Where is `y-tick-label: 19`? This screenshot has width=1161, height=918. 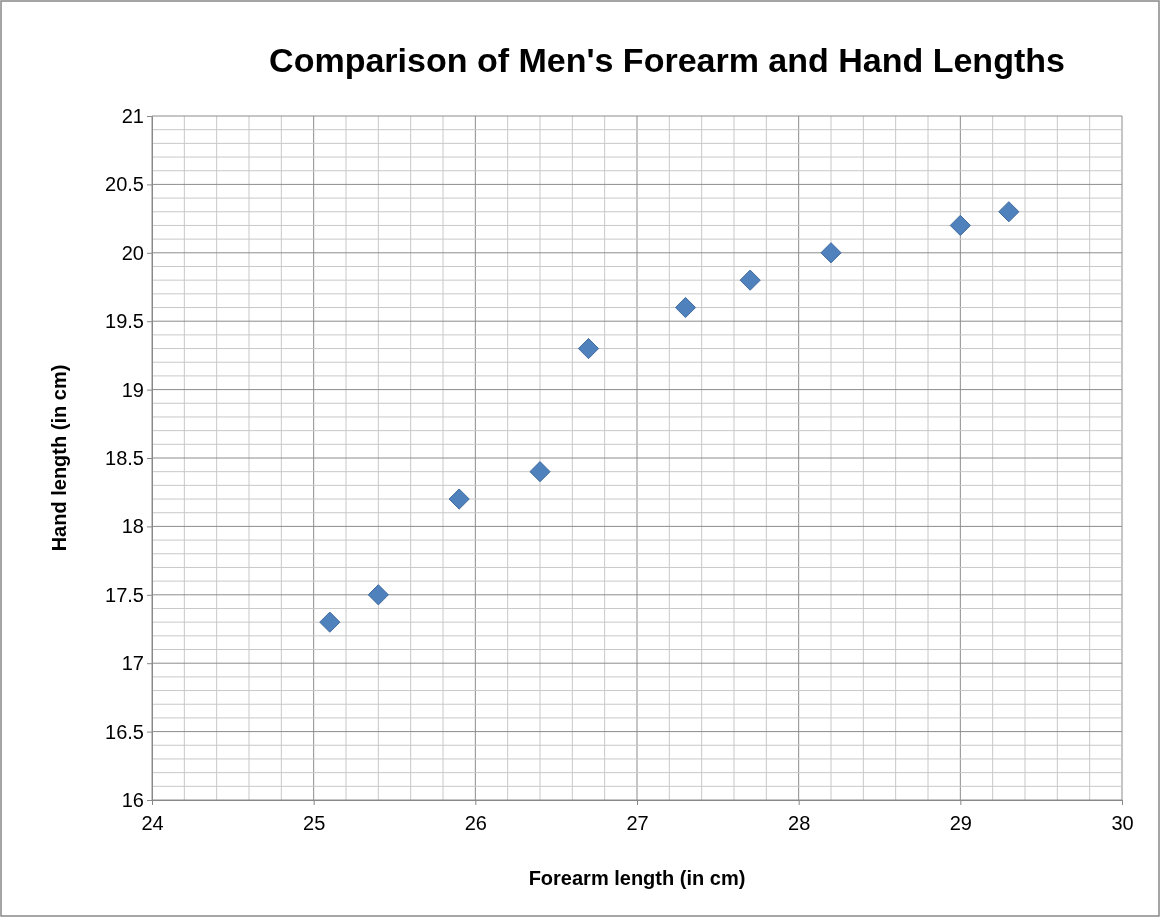
y-tick-label: 19 is located at coordinates (132, 389).